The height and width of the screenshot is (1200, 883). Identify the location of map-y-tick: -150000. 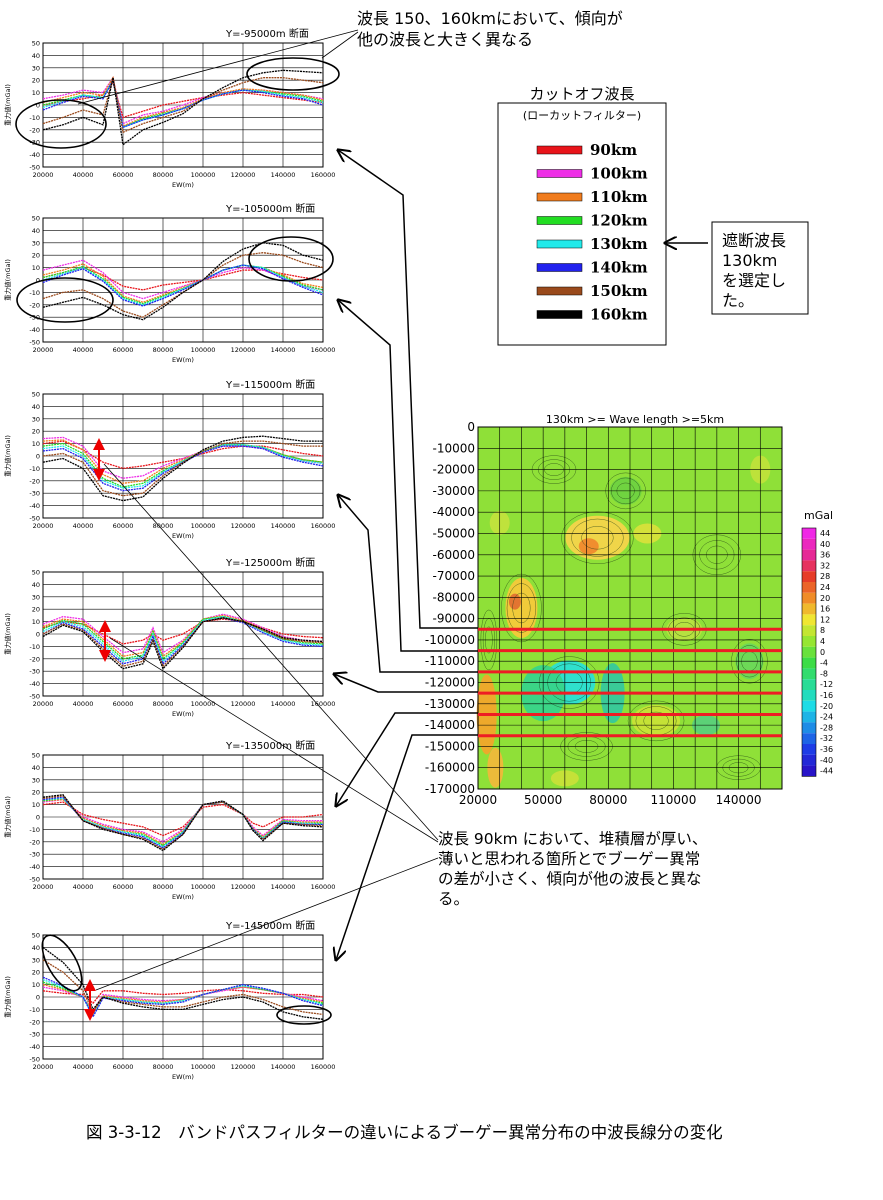
(450, 746).